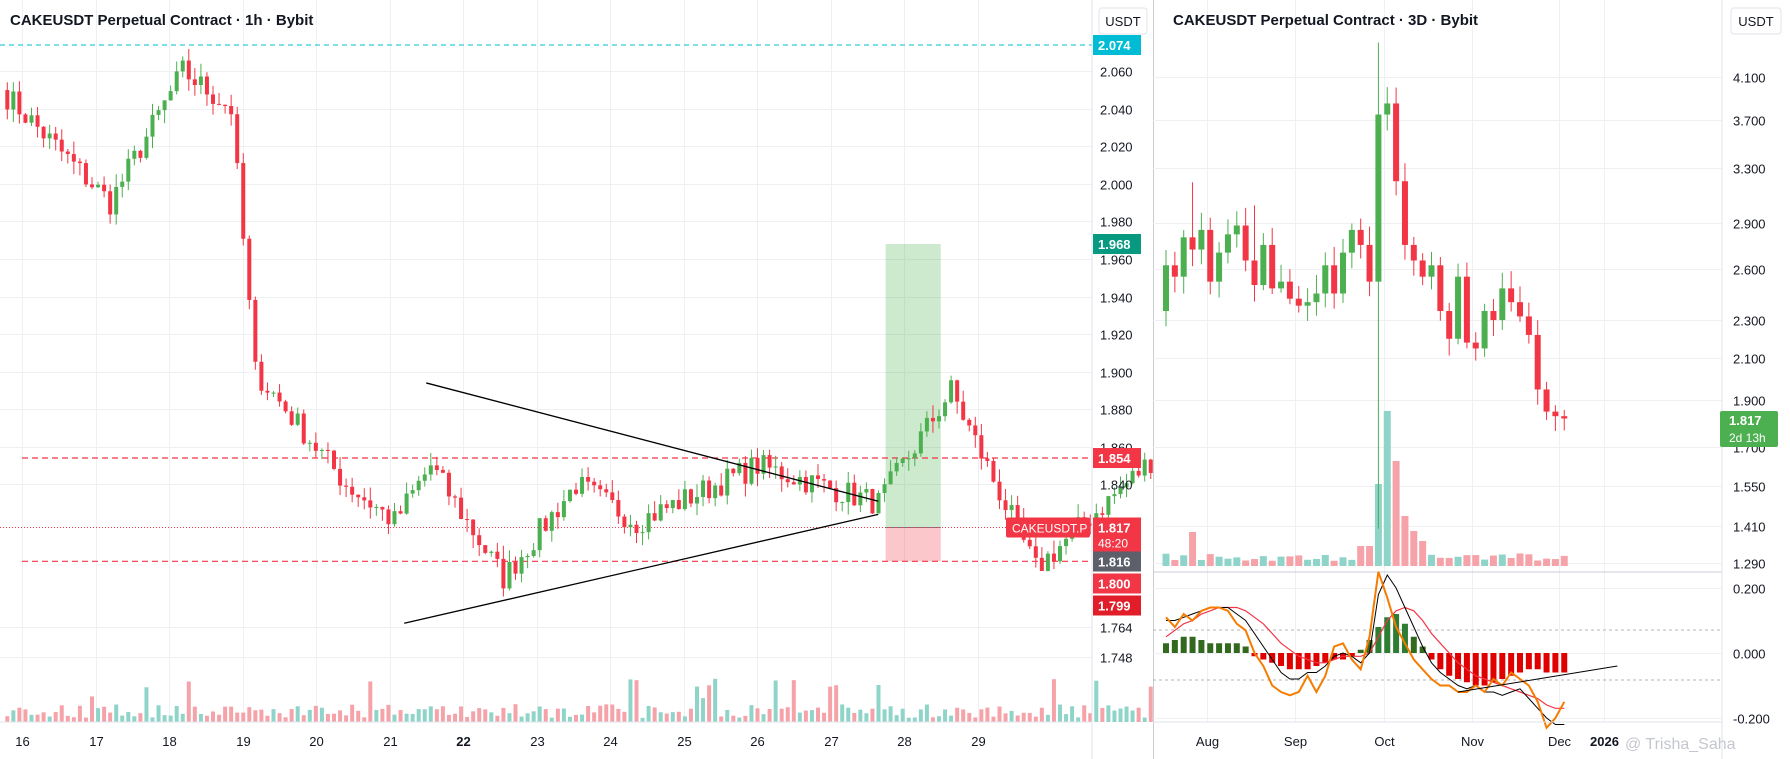 The image size is (1790, 759). Describe the element at coordinates (1560, 741) in the screenshot. I see `time-tick: Dec` at that location.